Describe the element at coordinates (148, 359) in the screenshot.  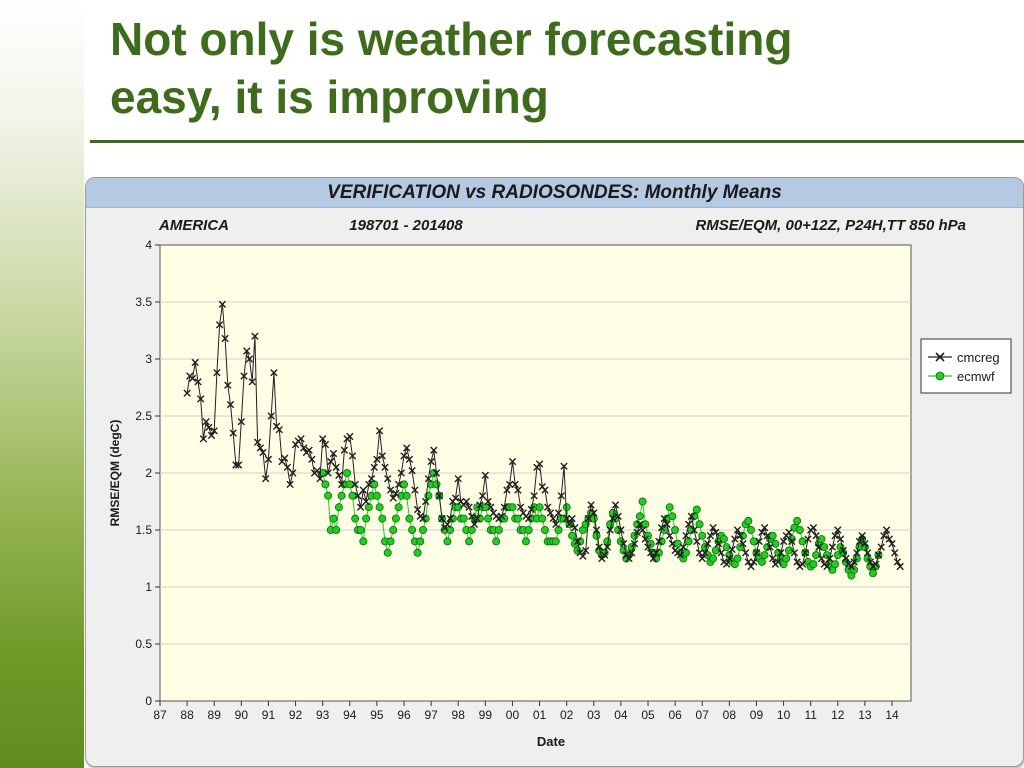
I see `y-tick-label: 3` at that location.